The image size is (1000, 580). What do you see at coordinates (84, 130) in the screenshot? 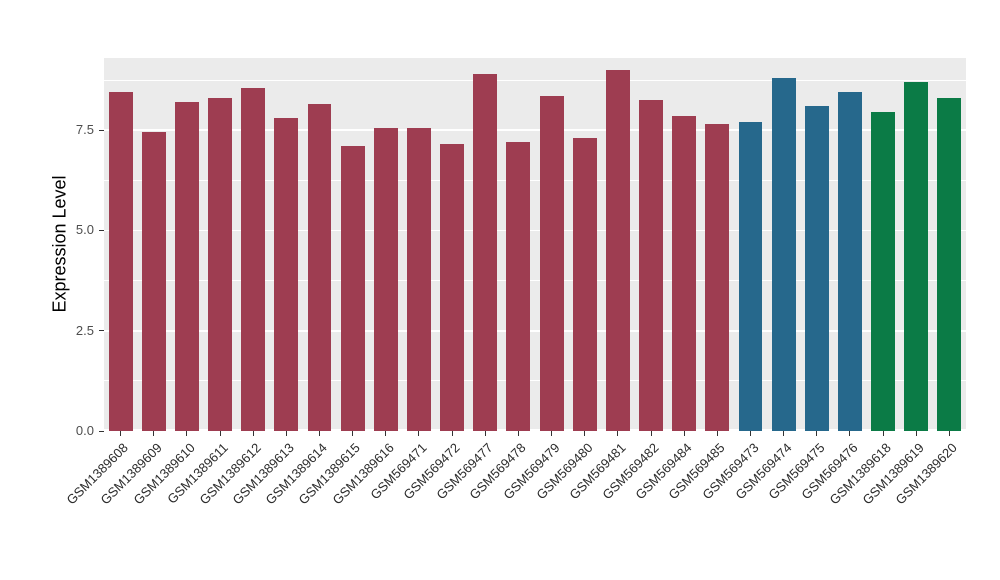
I see `y-tick-label: 7.5` at bounding box center [84, 130].